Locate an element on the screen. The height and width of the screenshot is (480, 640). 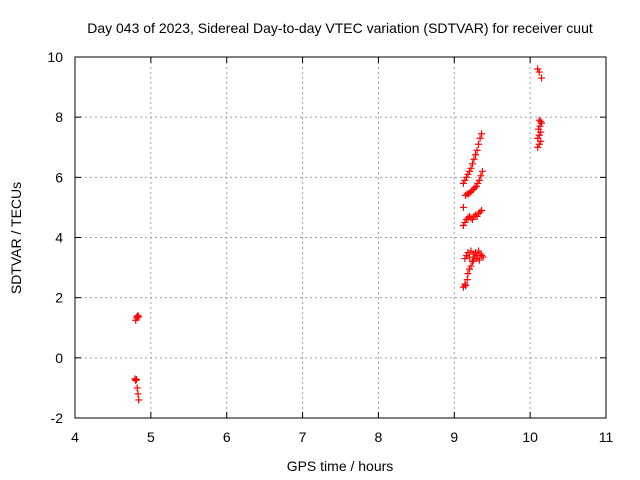
x-tick-label: 9 is located at coordinates (454, 437).